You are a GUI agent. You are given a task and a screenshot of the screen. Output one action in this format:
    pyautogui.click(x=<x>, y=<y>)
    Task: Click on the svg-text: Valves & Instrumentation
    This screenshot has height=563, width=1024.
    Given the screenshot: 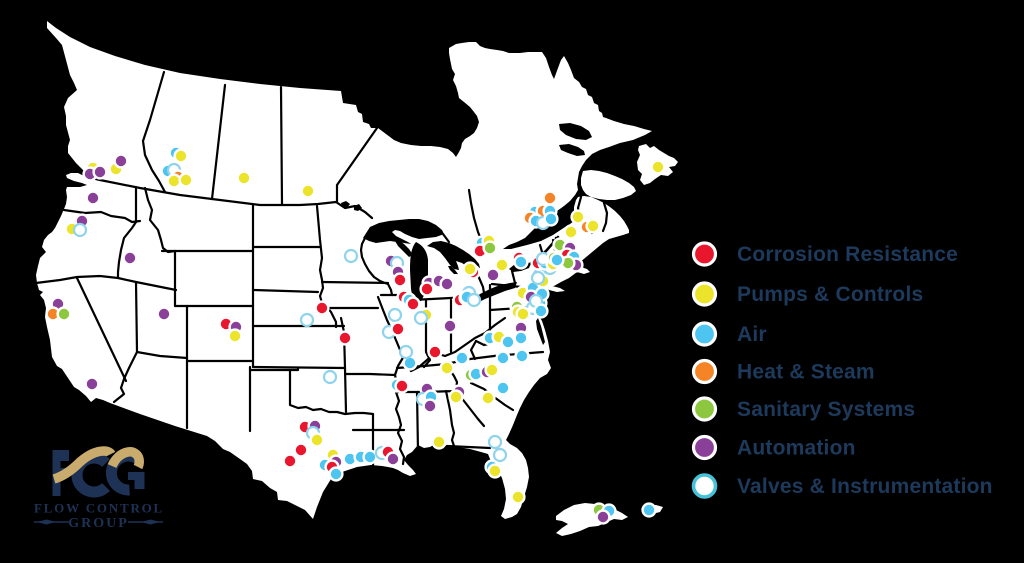 What is the action you would take?
    pyautogui.click(x=865, y=486)
    